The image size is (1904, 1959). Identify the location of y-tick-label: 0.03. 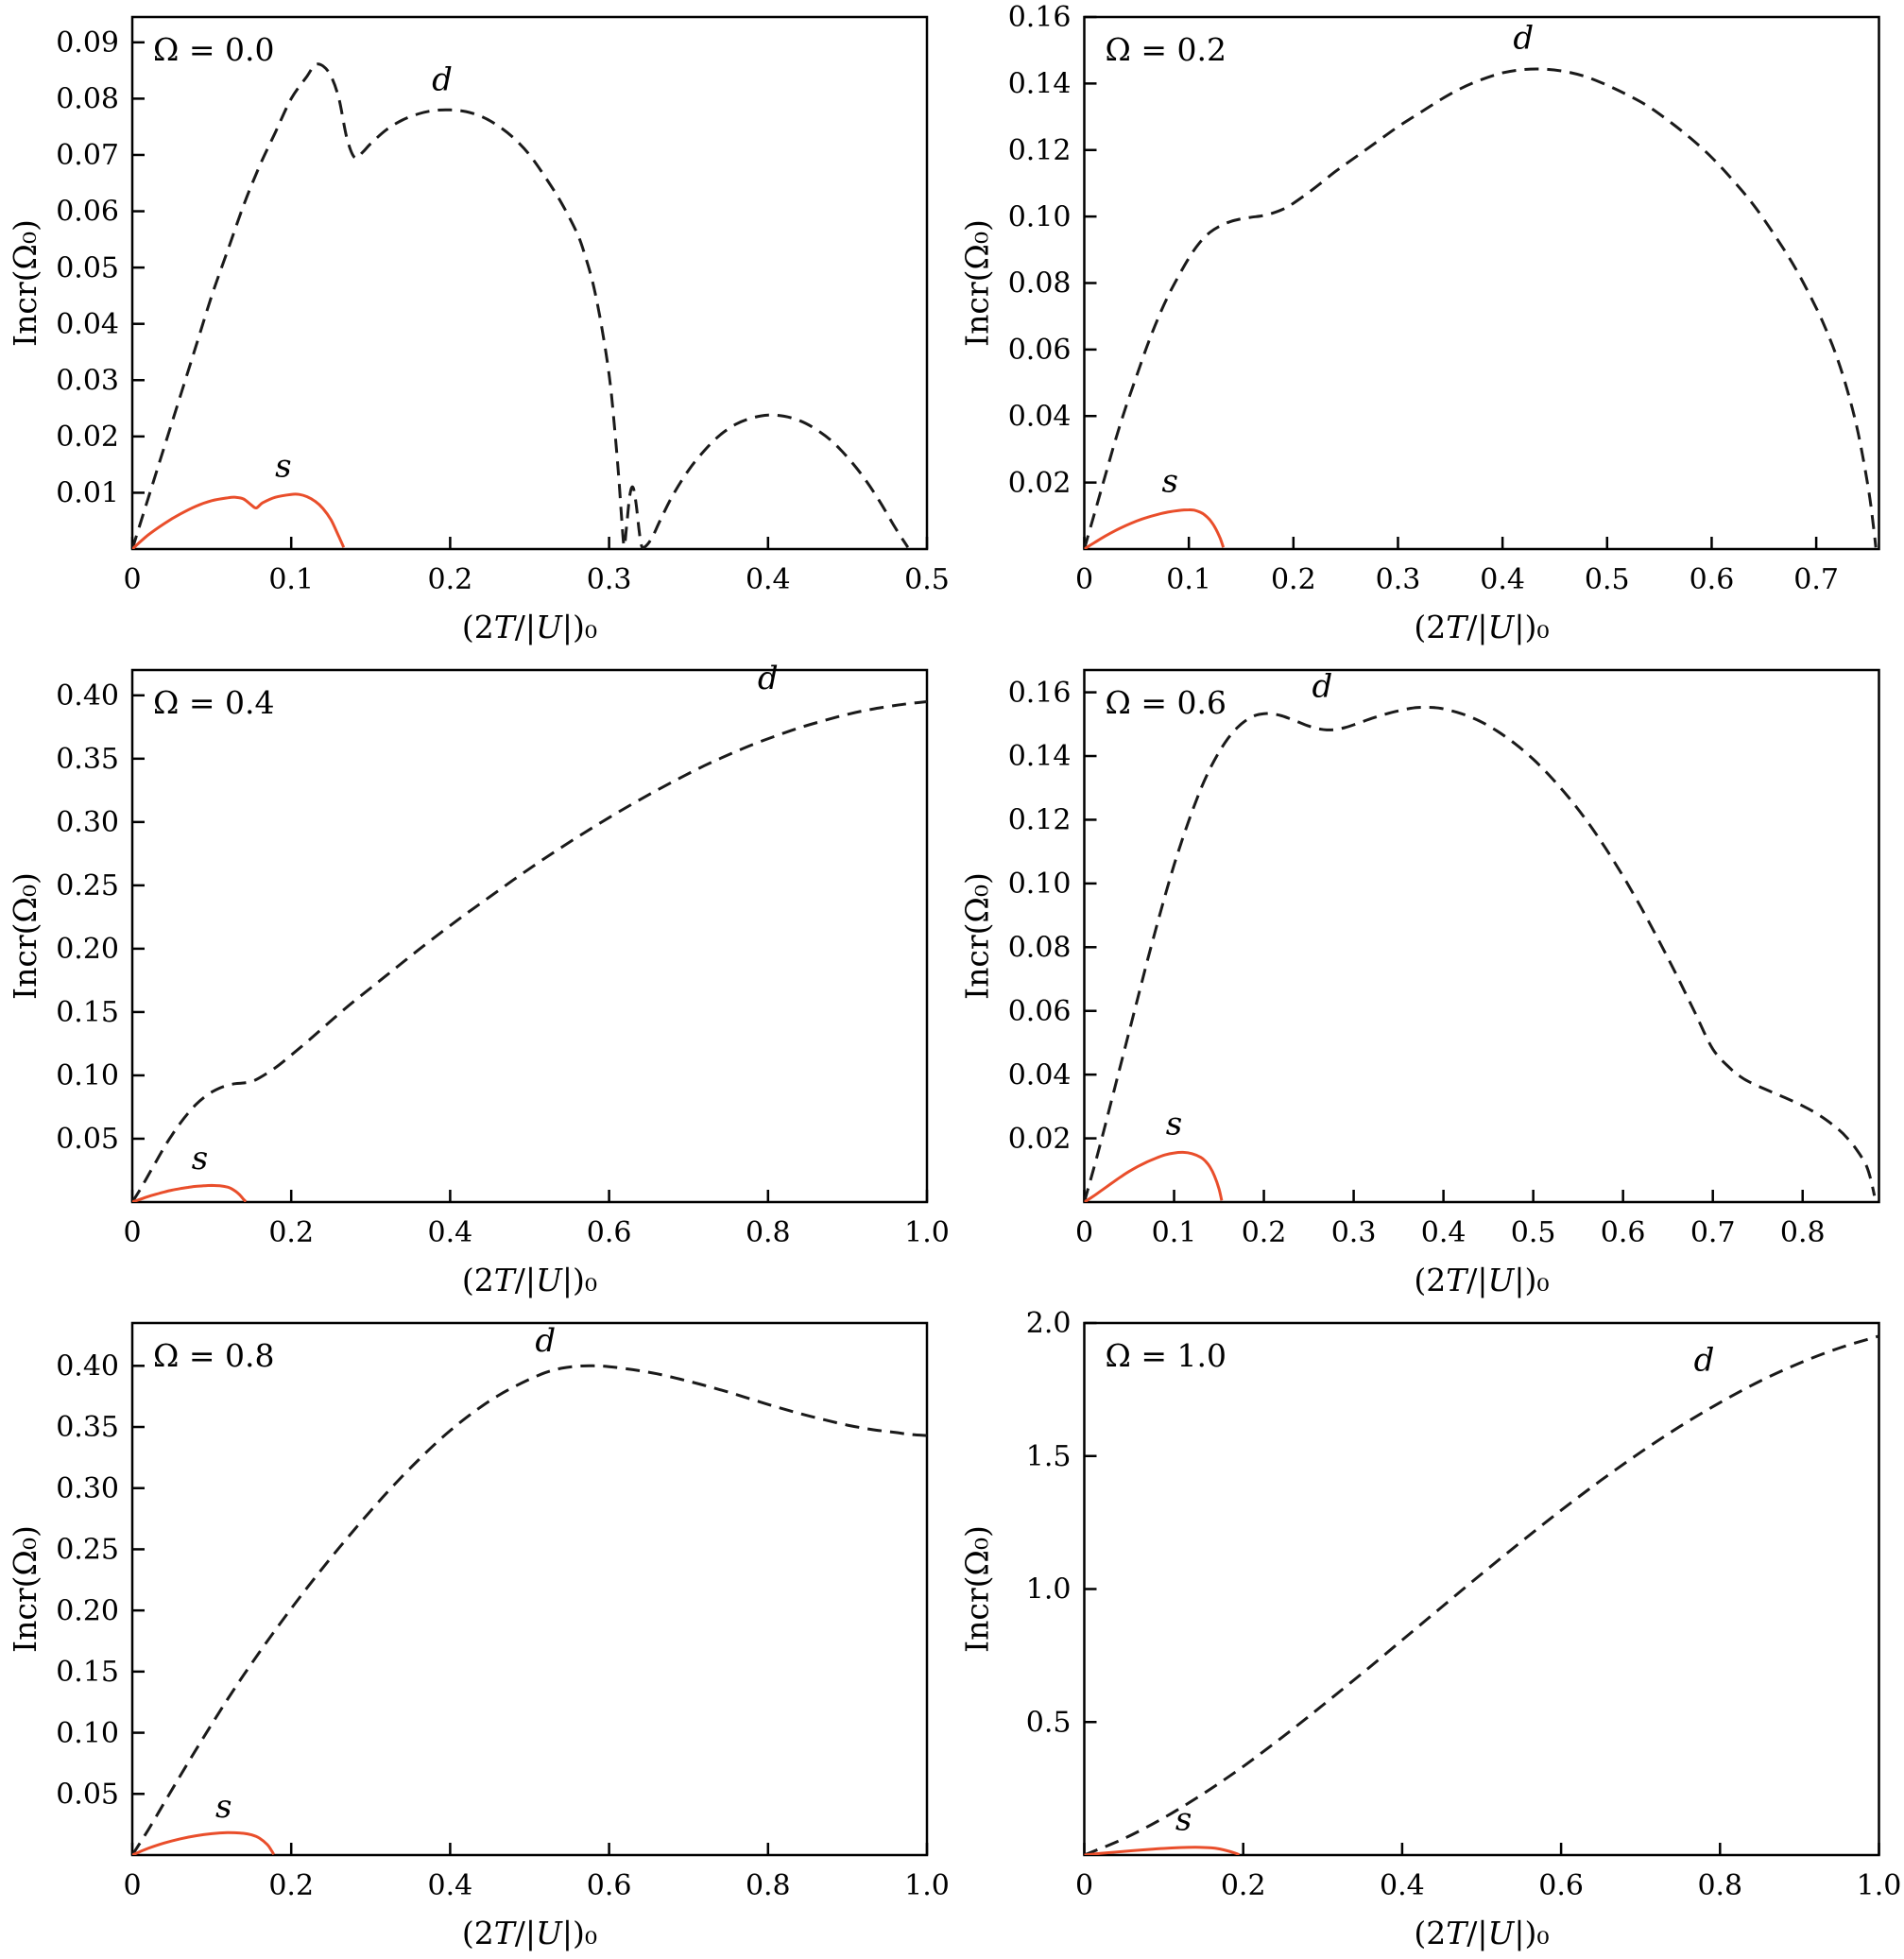
(88, 380).